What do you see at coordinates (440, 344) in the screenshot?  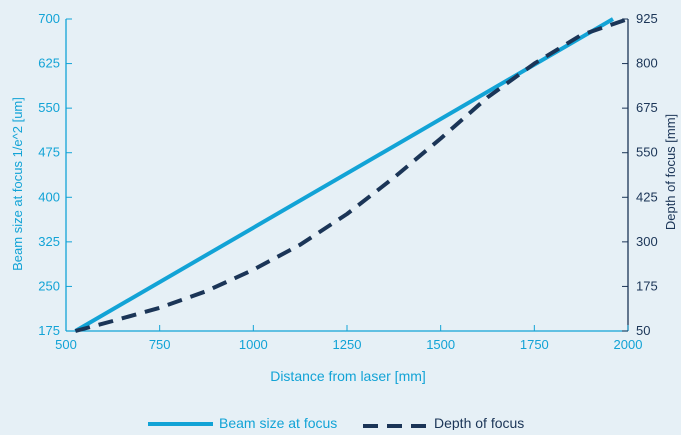 I see `x-tick-label: 1500` at bounding box center [440, 344].